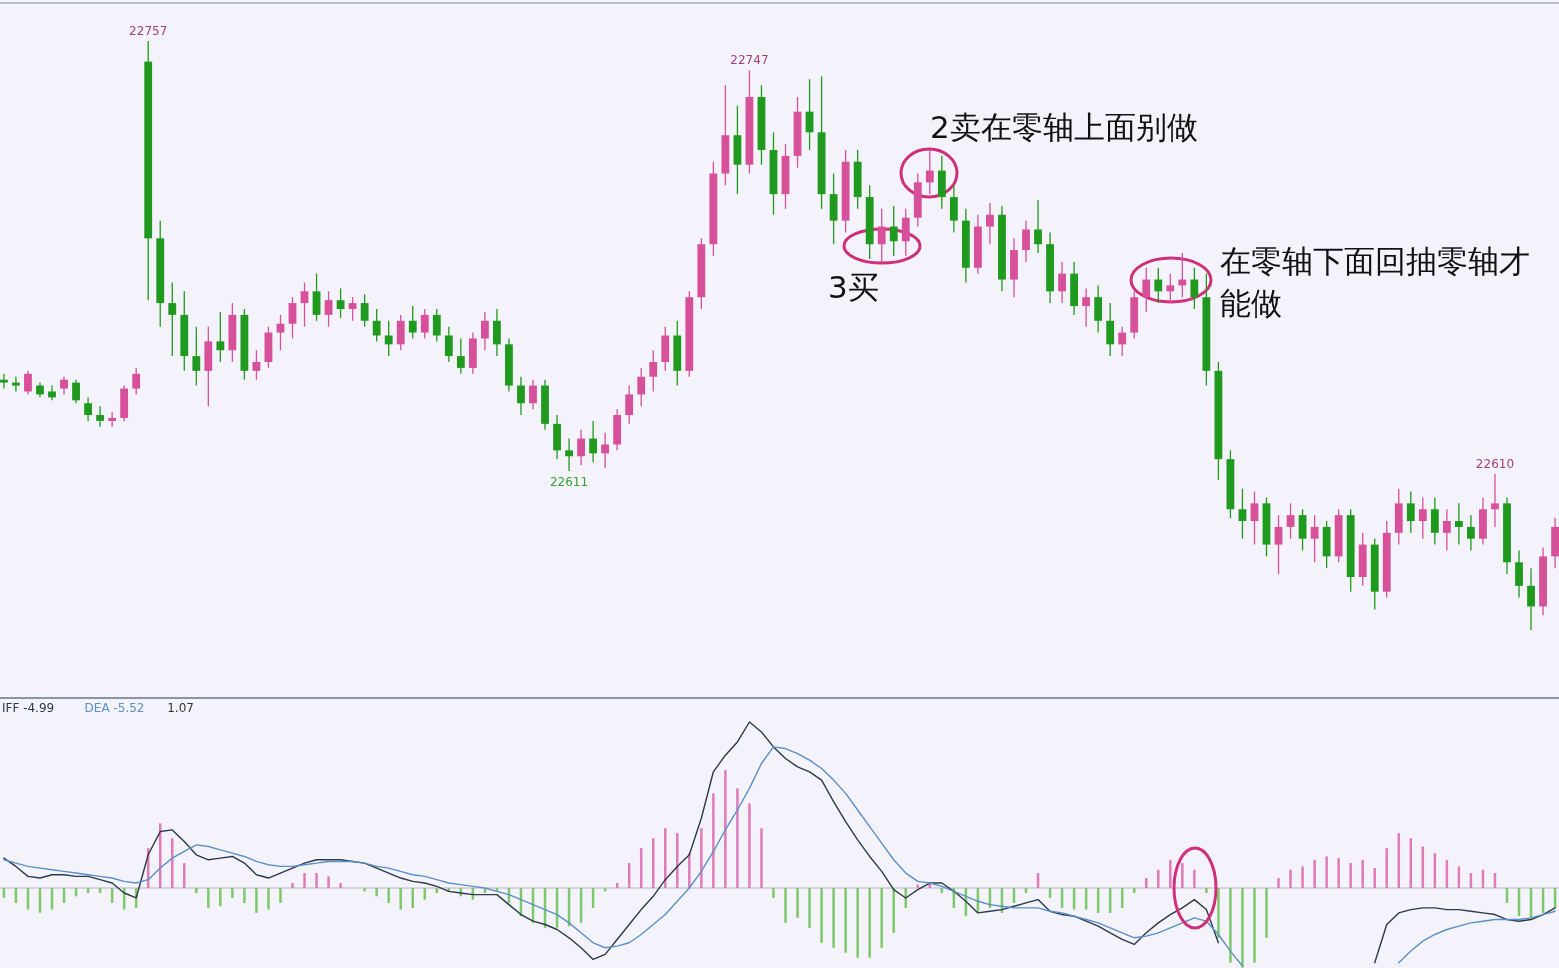 The image size is (1559, 968). I want to click on text: DEA -5.52, so click(114, 708).